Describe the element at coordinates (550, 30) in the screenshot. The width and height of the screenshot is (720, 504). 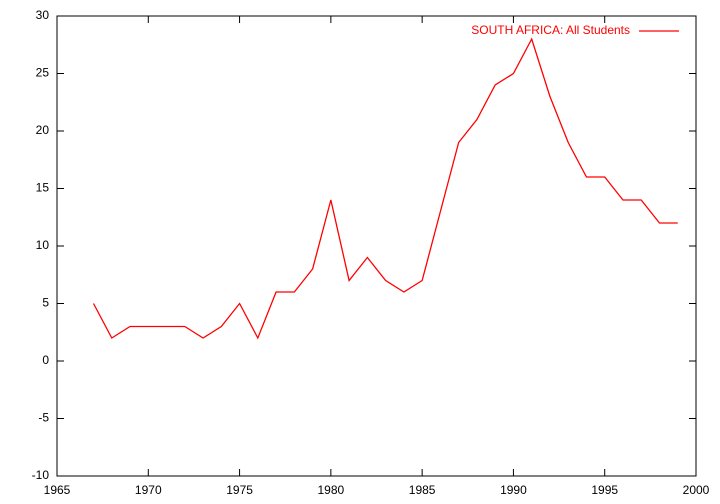
I see `legend-label: SOUTH AFRICA: All Students` at that location.